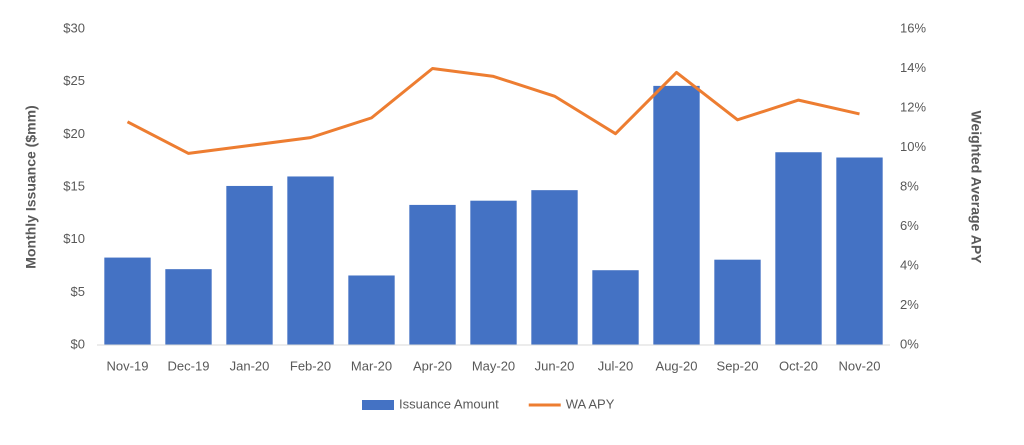 This screenshot has height=445, width=1024. Describe the element at coordinates (449, 403) in the screenshot. I see `legend-label: Issuance Amount` at that location.